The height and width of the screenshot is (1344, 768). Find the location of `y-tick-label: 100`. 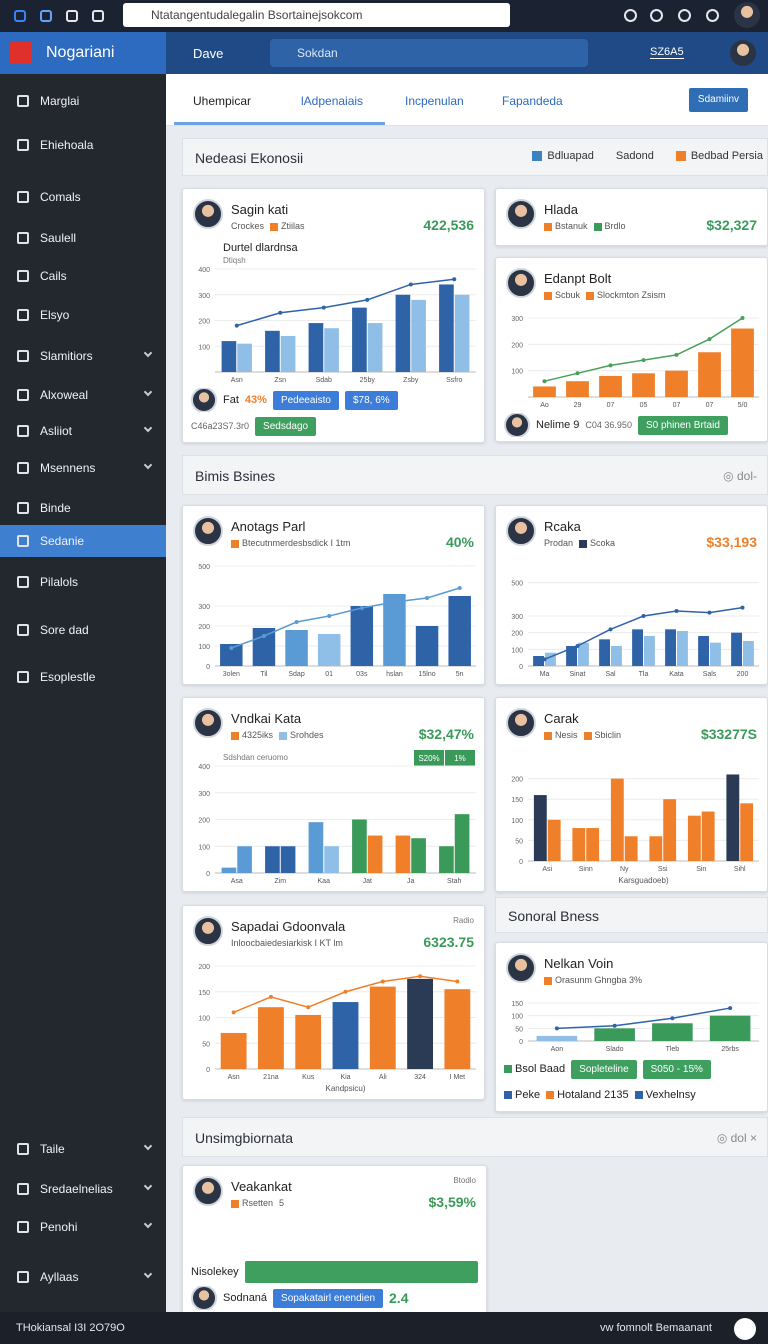

y-tick-label: 100 is located at coordinates (517, 372).